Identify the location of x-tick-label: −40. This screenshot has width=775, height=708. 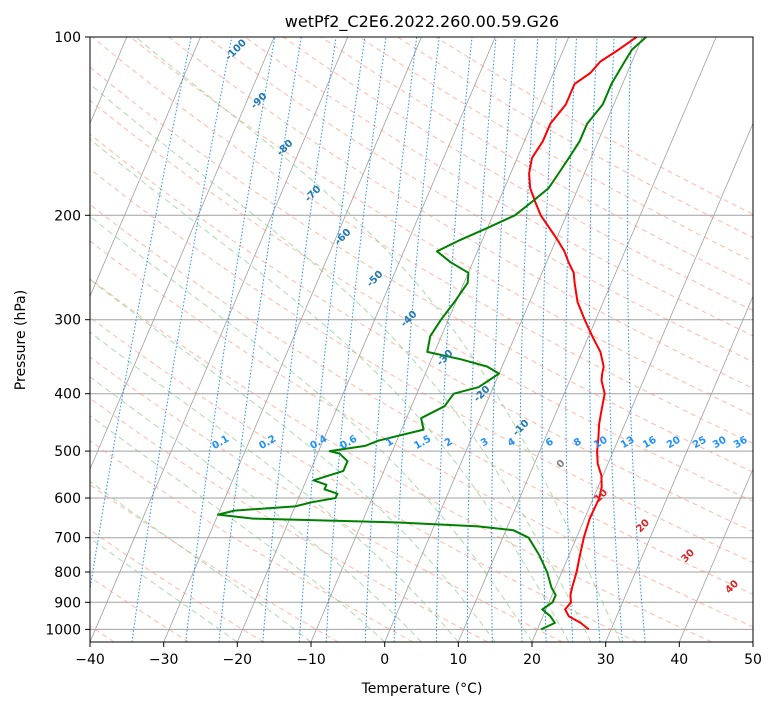
(90, 660).